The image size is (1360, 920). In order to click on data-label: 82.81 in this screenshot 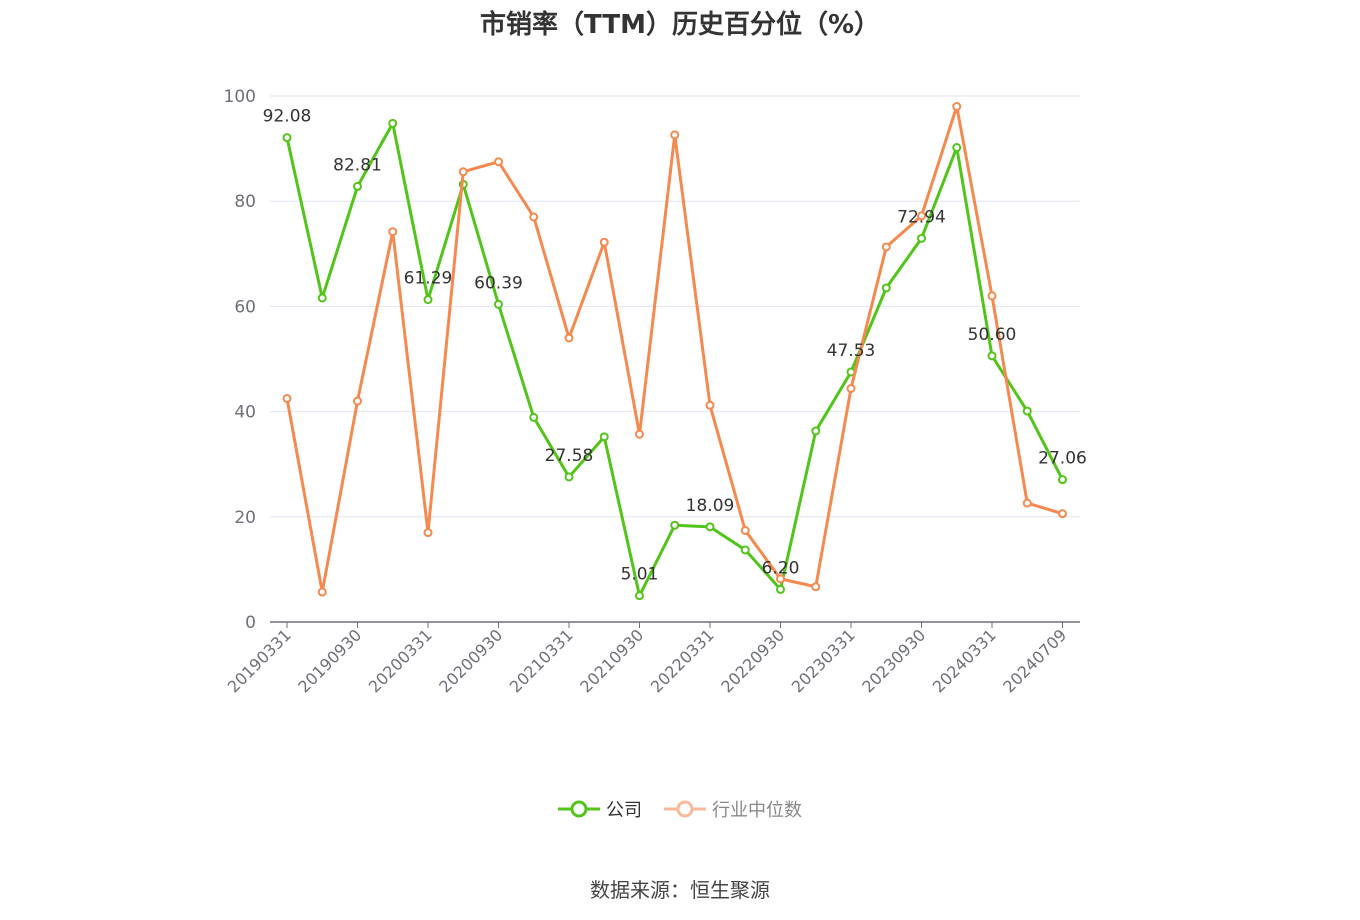, I will do `click(357, 165)`.